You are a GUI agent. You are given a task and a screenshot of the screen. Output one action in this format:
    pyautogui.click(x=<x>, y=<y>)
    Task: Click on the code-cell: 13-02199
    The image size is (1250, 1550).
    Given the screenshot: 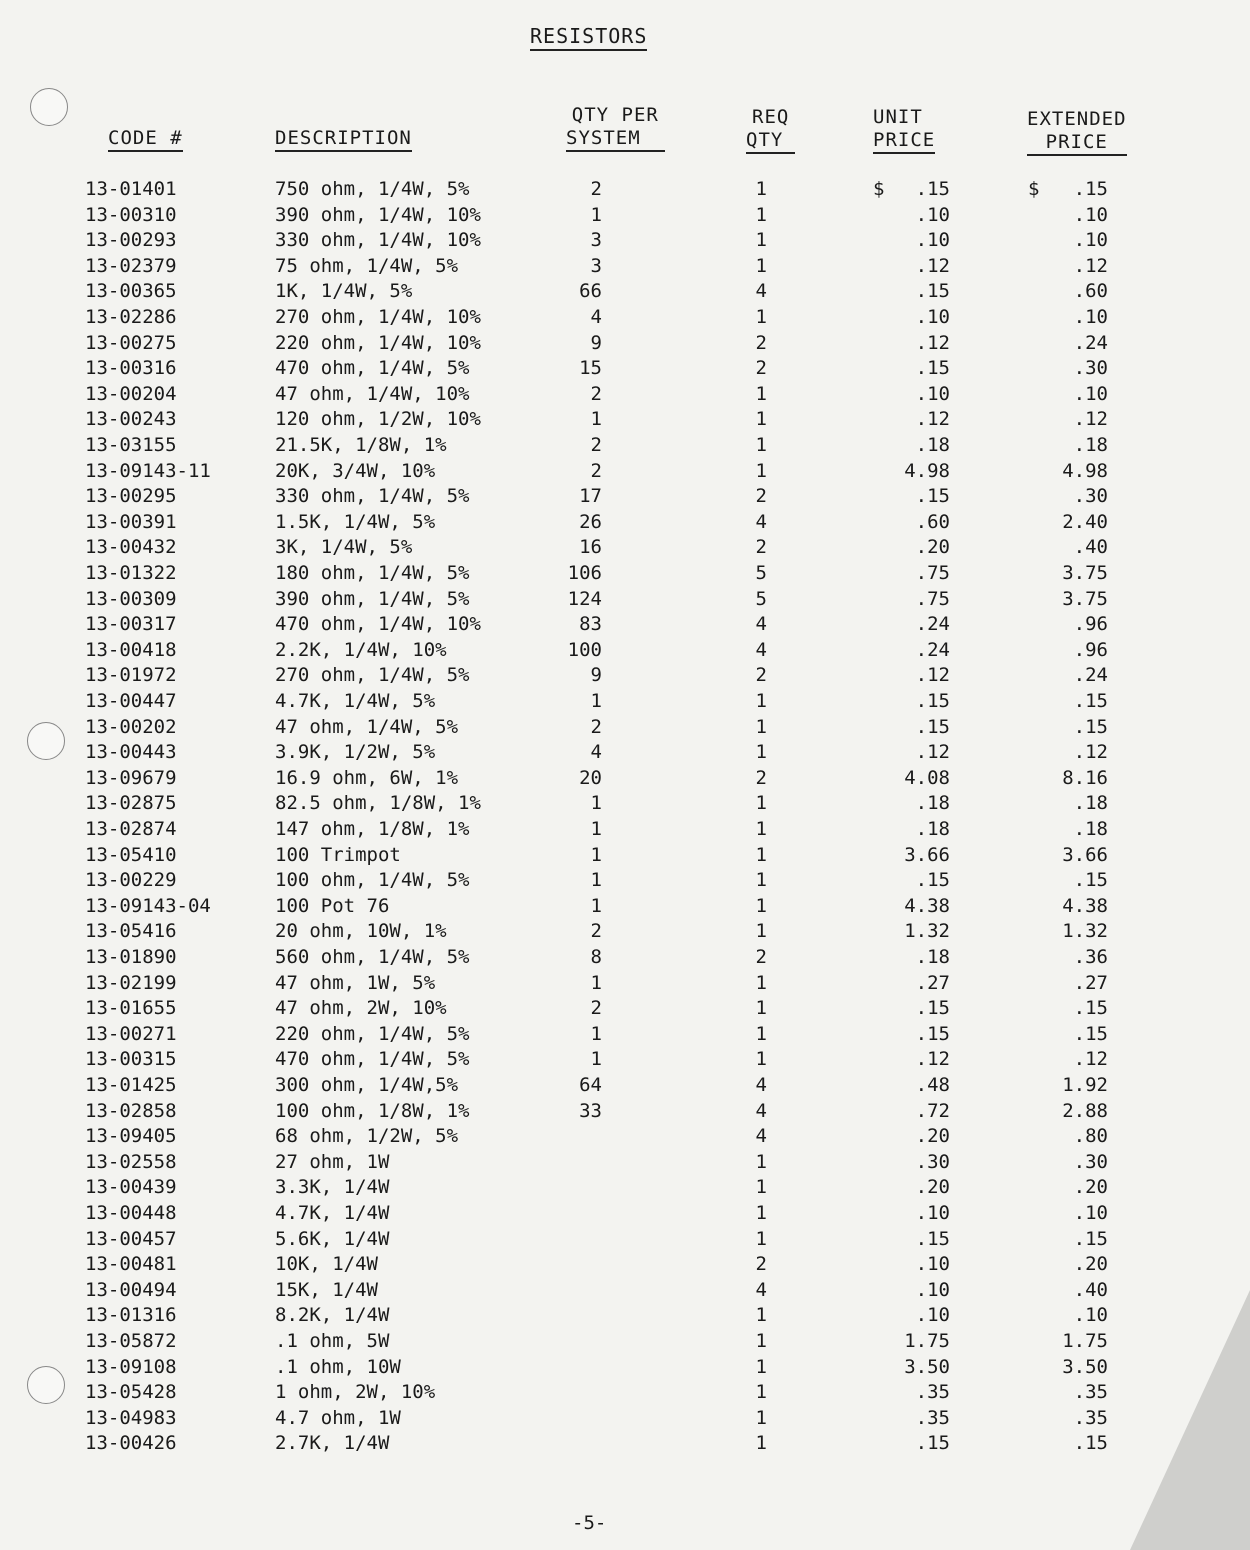 What is the action you would take?
    pyautogui.click(x=131, y=982)
    